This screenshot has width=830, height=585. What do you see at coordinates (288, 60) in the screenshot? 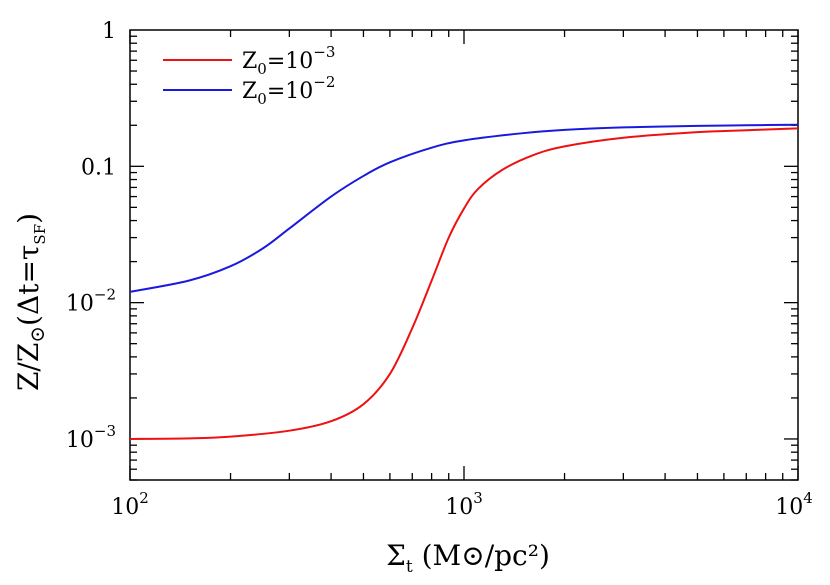
I see `legend-label-1: Z0=10−3` at bounding box center [288, 60].